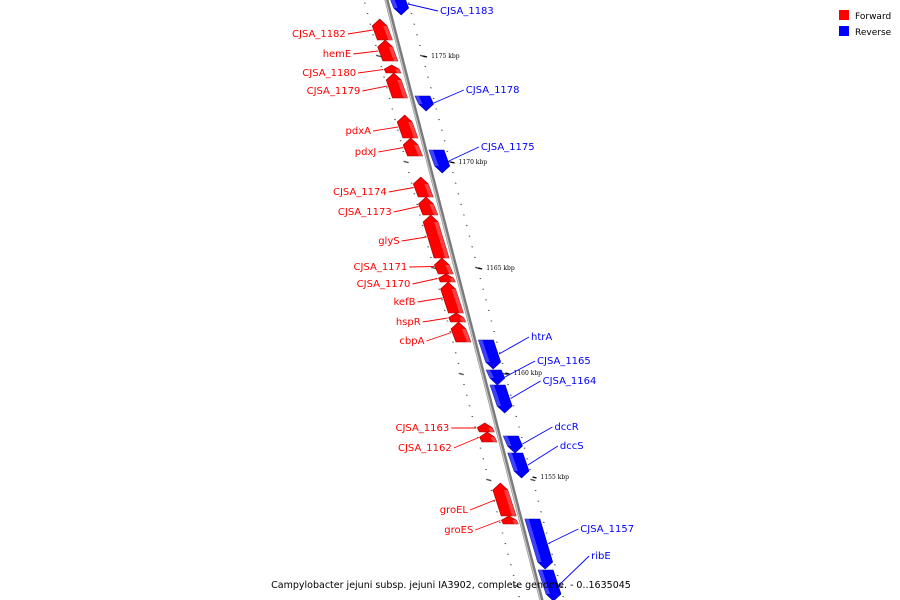  I want to click on gene-label: CJSA_1175, so click(508, 147).